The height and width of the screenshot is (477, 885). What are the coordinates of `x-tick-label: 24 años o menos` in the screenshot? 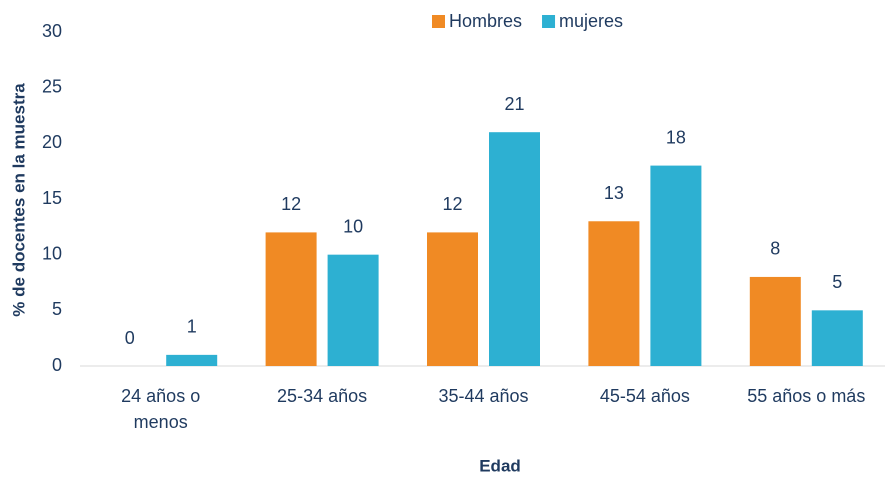 It's located at (161, 409).